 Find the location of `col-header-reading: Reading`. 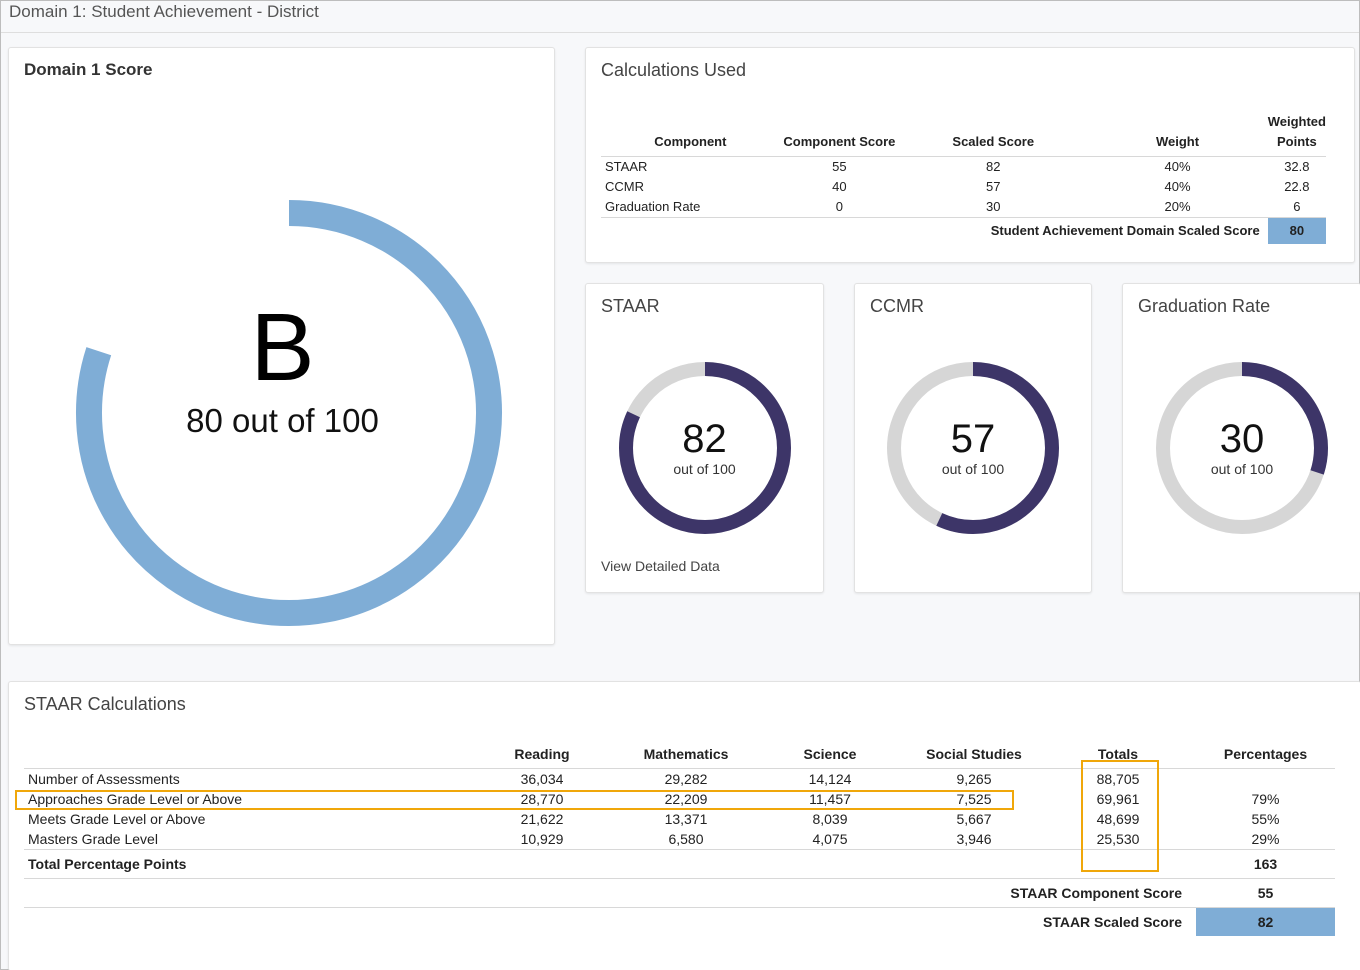

col-header-reading: Reading is located at coordinates (542, 756).